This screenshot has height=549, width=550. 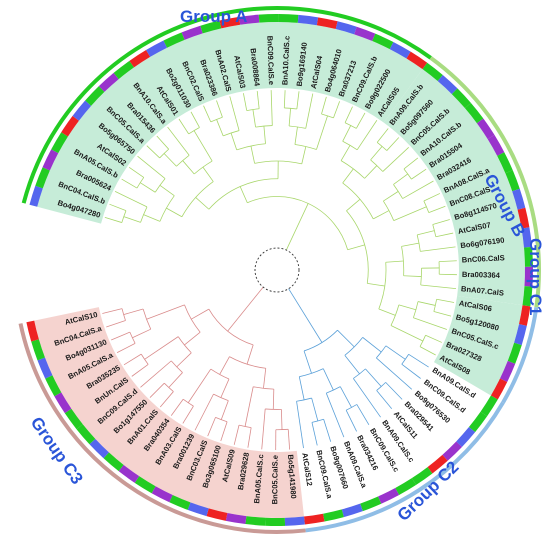 I want to click on leaf-label: BnA05.CalS.c, so click(x=258, y=479).